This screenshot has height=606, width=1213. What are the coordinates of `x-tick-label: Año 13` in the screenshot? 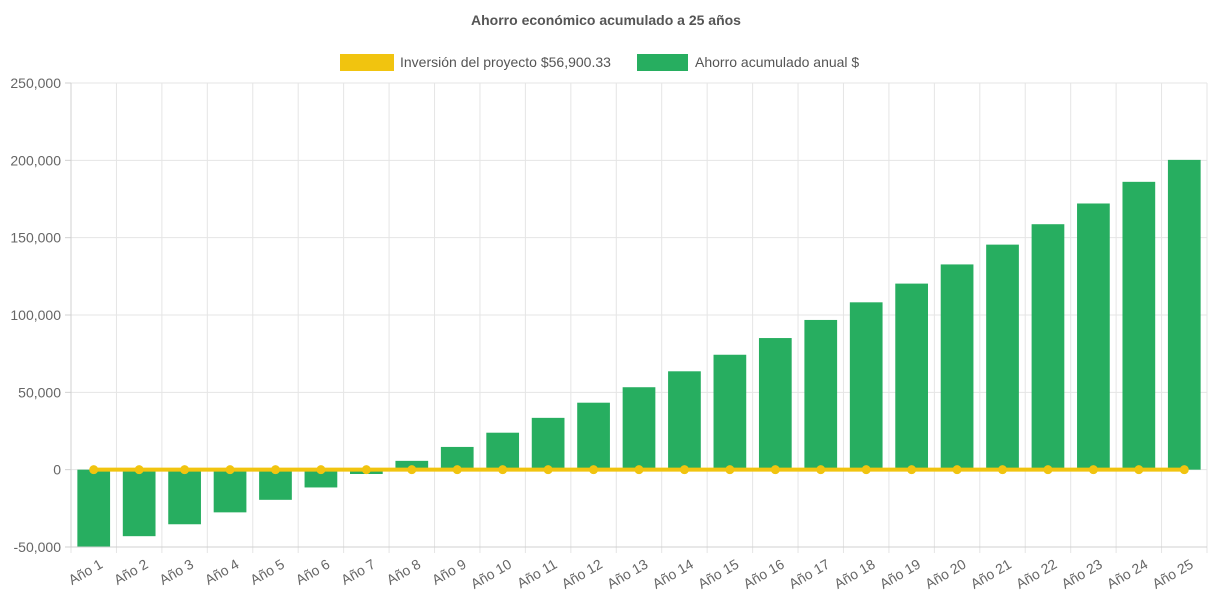 It's located at (627, 574).